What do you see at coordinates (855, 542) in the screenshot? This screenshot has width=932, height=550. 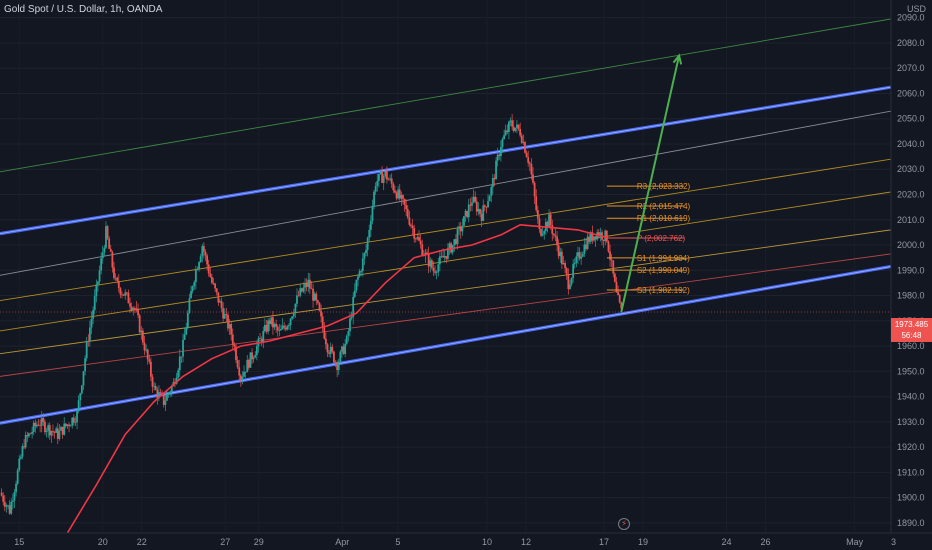 I see `x-tick-label: May` at bounding box center [855, 542].